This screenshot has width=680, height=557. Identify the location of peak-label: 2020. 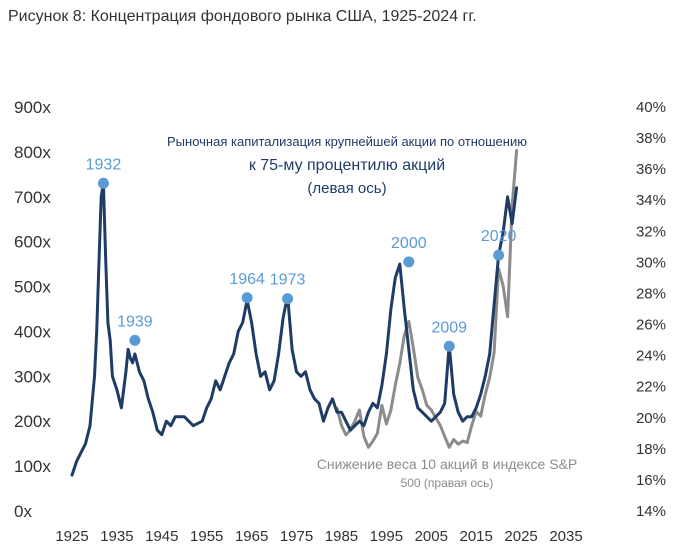
(499, 236).